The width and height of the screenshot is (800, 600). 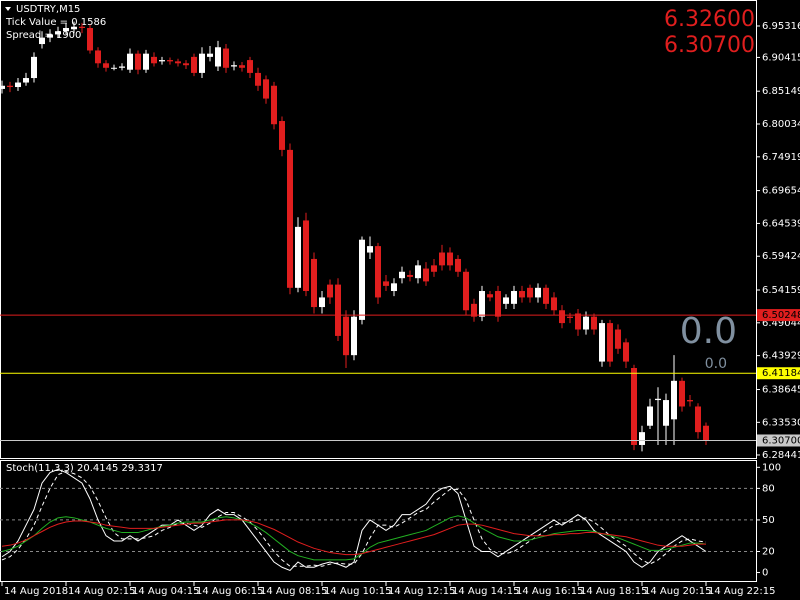 What do you see at coordinates (48, 9) in the screenshot?
I see `symbol: USDTRY,M15` at bounding box center [48, 9].